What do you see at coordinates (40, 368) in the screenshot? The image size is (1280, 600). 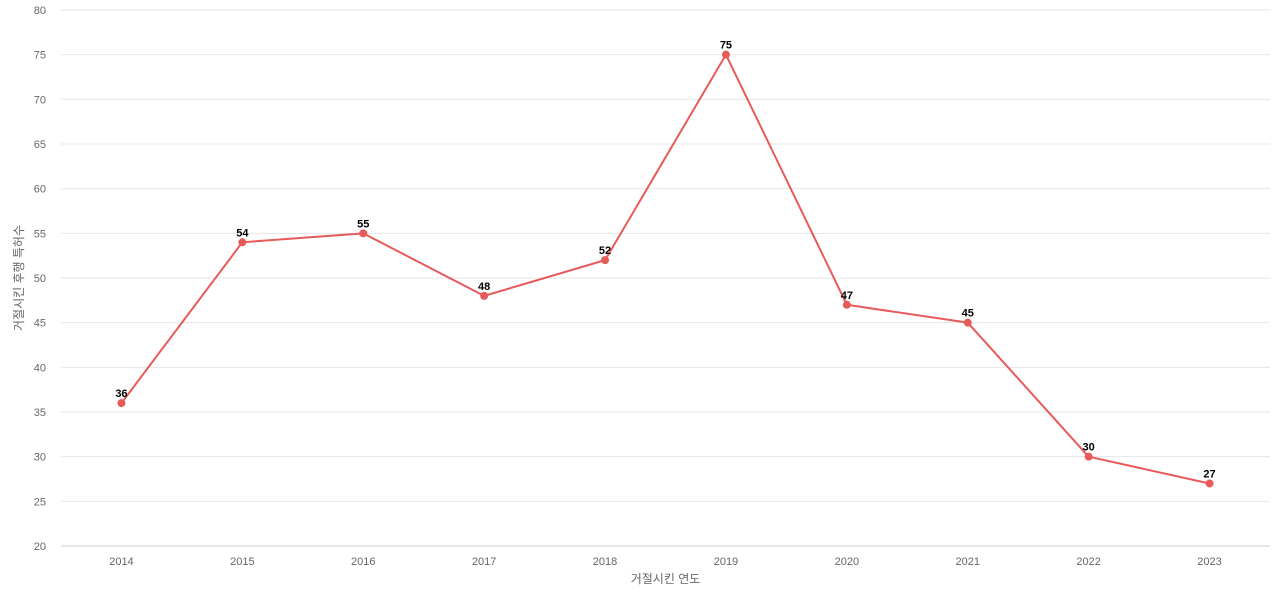 I see `y-tick-label: 40` at bounding box center [40, 368].